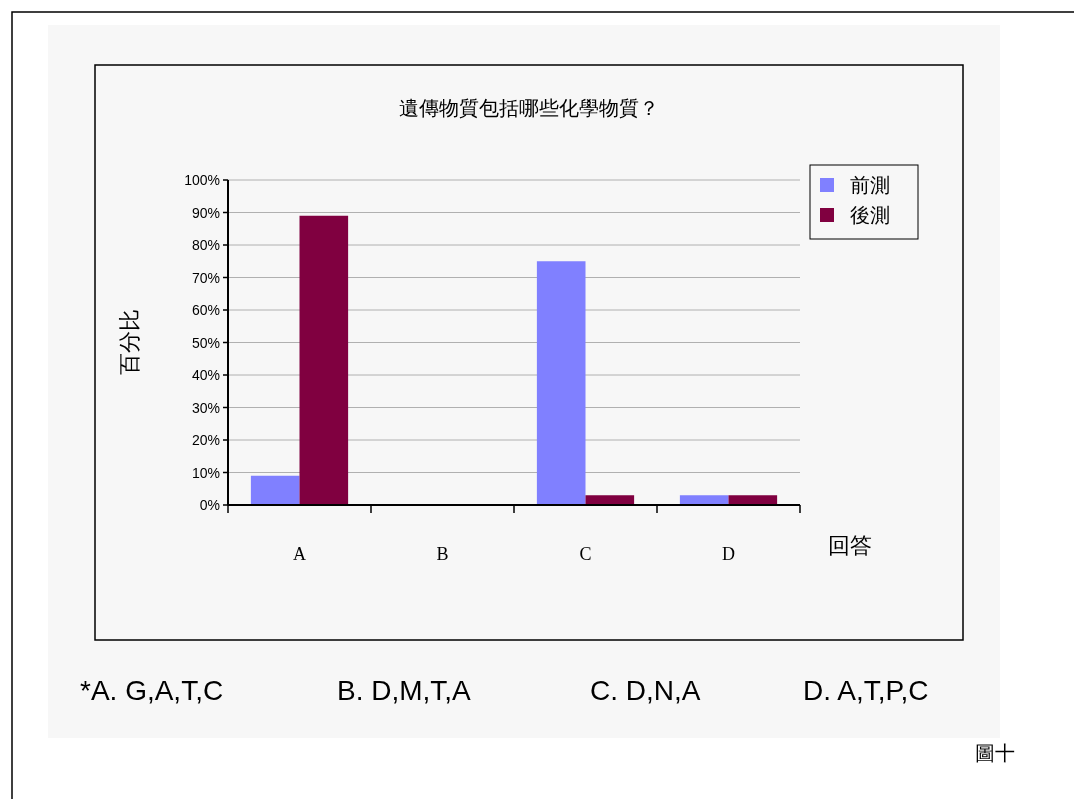 This screenshot has width=1074, height=799. I want to click on y-tick-label: 100%, so click(202, 180).